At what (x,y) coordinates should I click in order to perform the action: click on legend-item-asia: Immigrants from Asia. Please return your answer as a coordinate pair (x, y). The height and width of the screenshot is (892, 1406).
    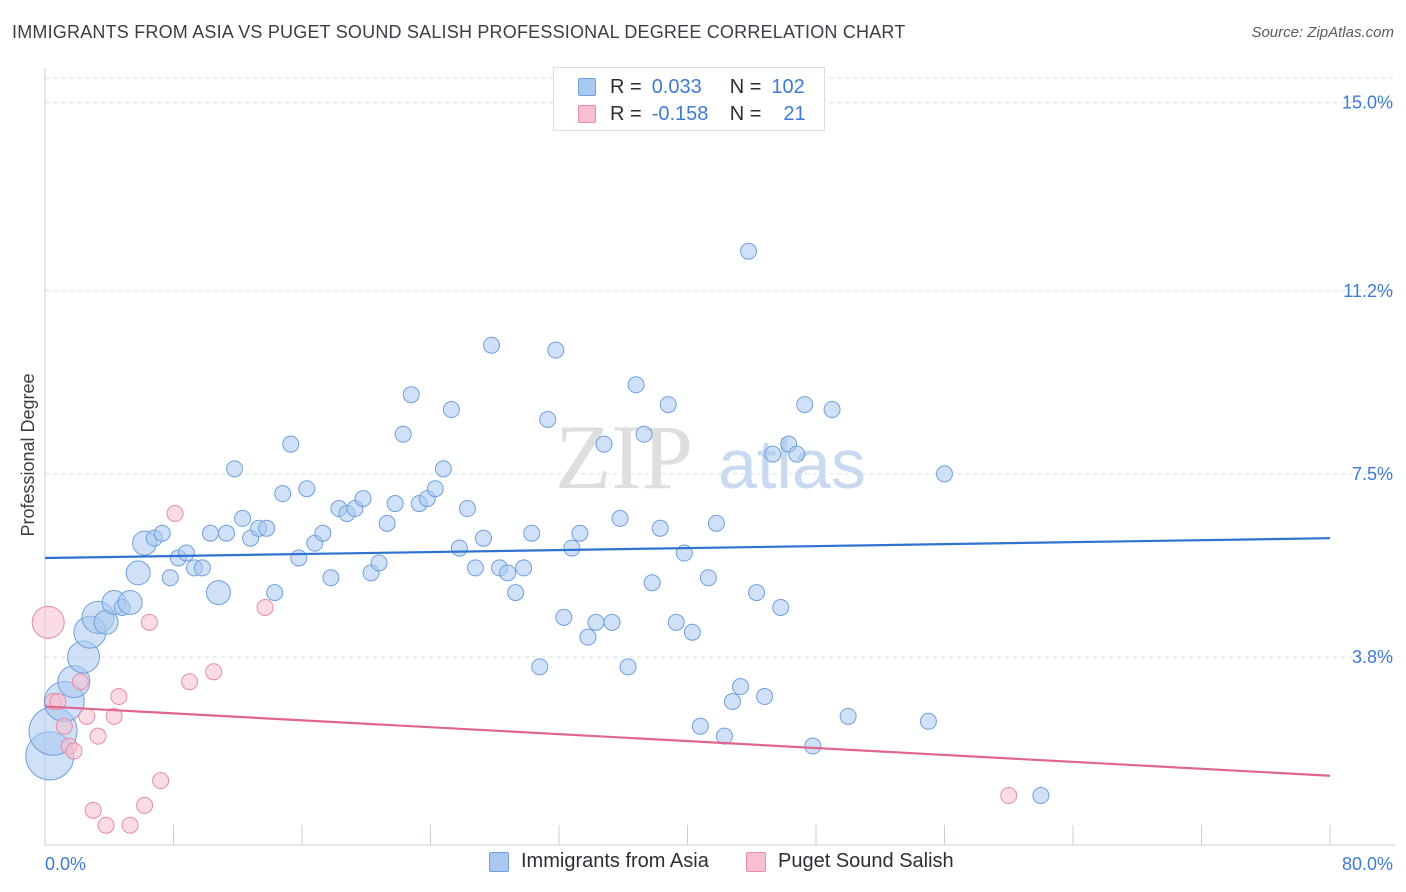
    Looking at the image, I should click on (599, 861).